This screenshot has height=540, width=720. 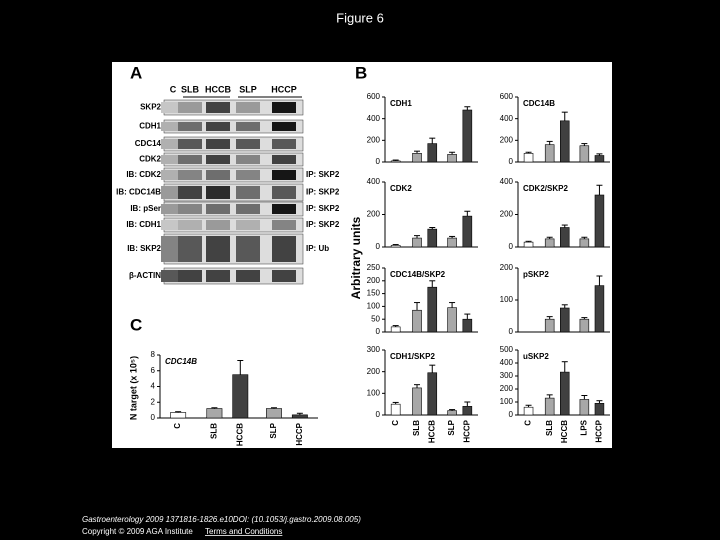 What do you see at coordinates (360, 17) in the screenshot?
I see `slide-title: Figure 6` at bounding box center [360, 17].